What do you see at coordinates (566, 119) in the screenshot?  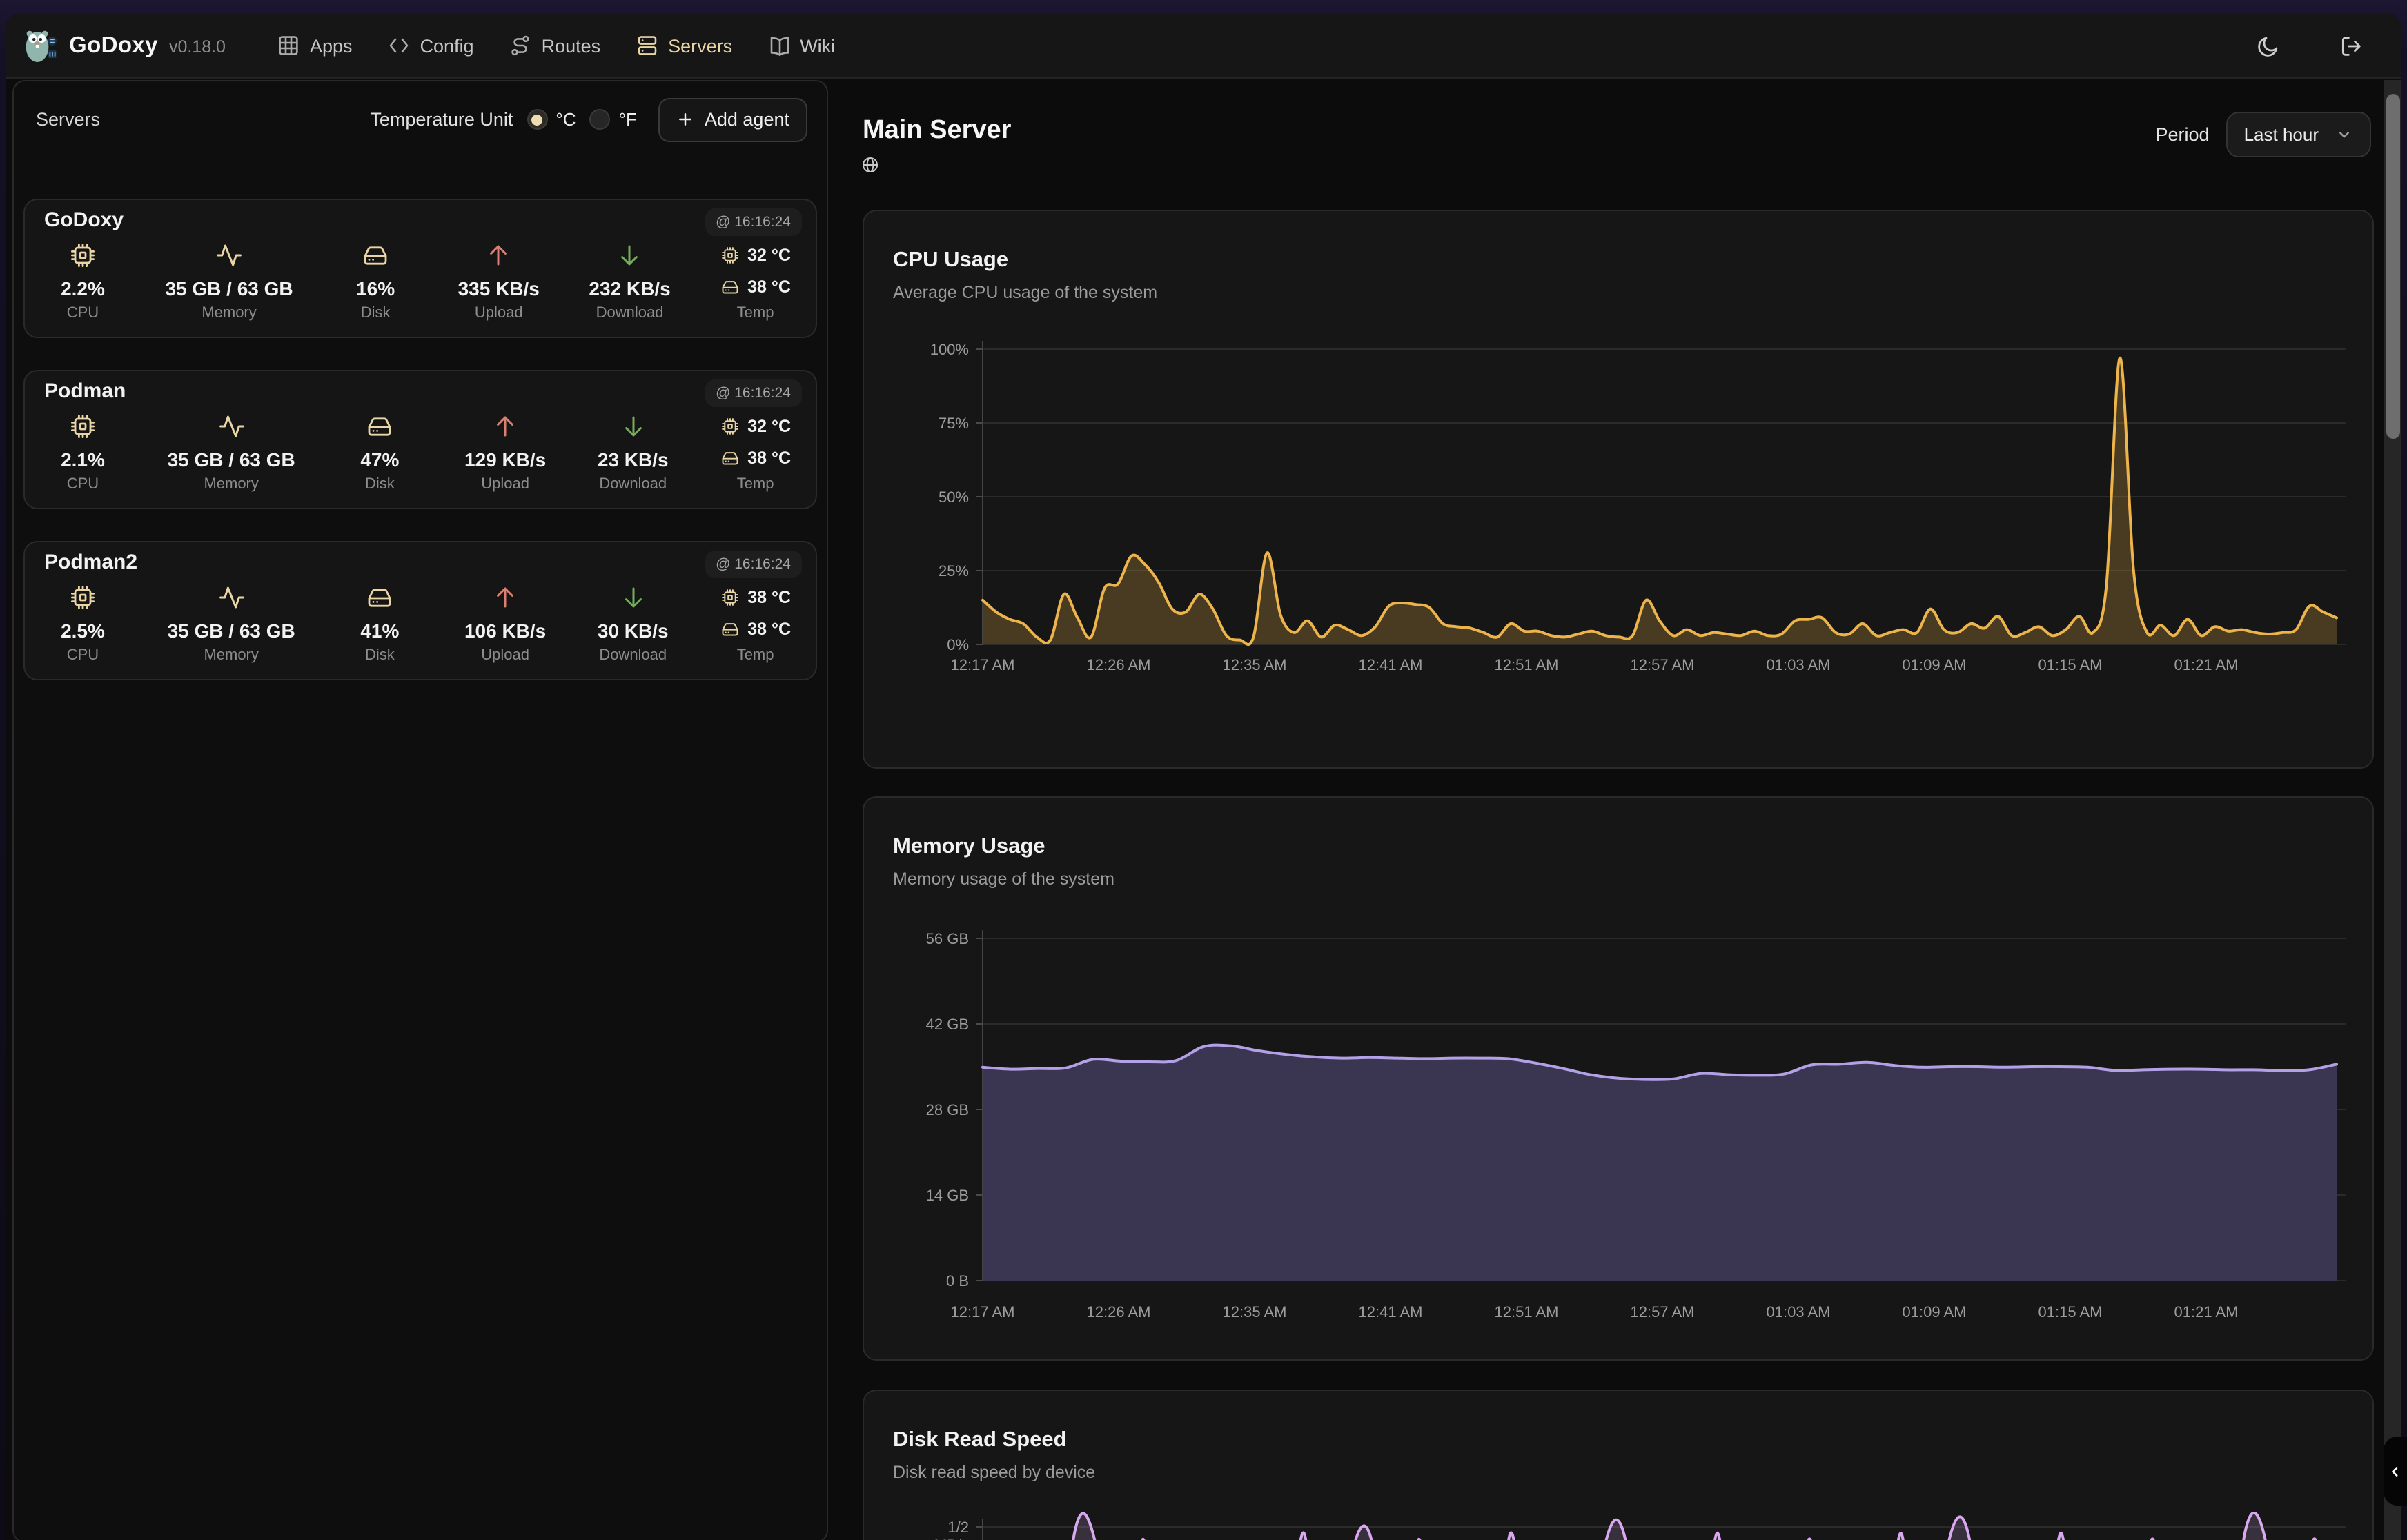 I see `radio-celsius-text: °C` at bounding box center [566, 119].